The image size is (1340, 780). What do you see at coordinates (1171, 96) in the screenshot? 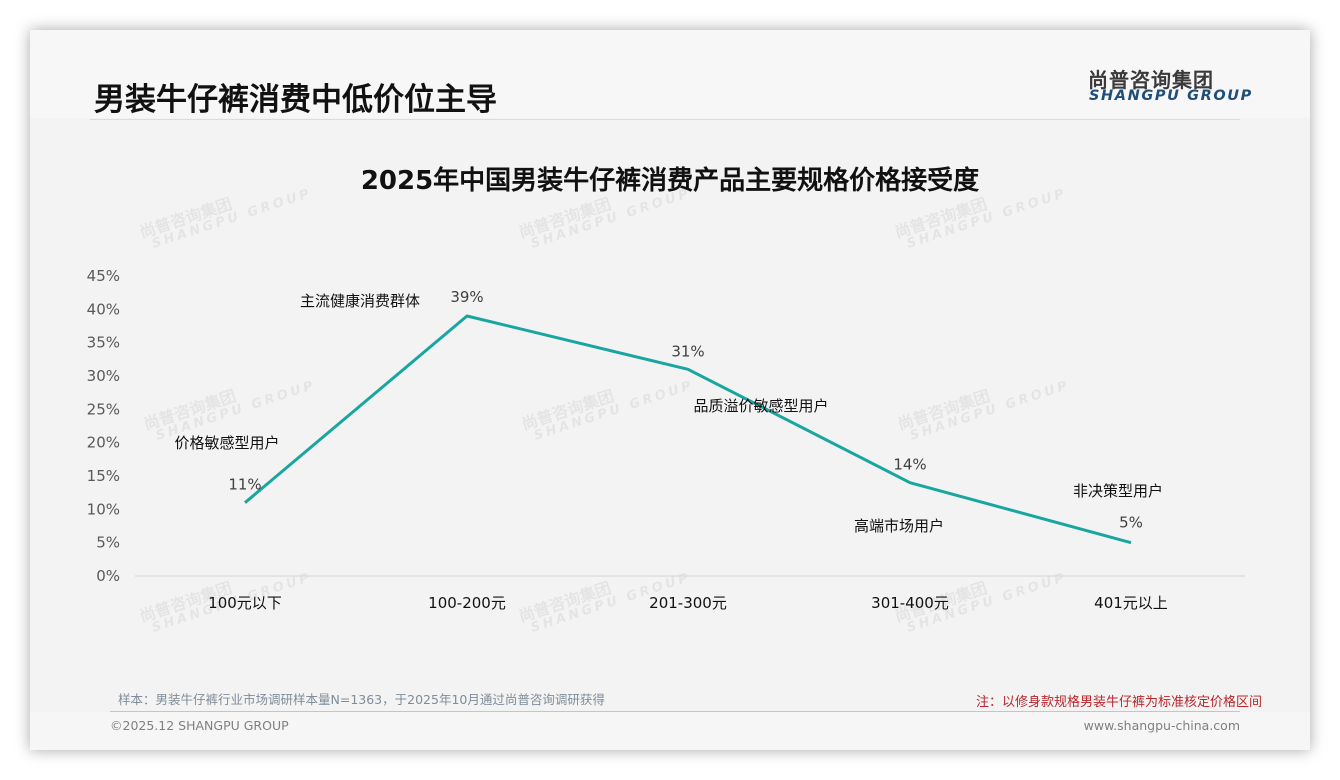
I see `logo-english: SHANGPU GROUP` at bounding box center [1171, 96].